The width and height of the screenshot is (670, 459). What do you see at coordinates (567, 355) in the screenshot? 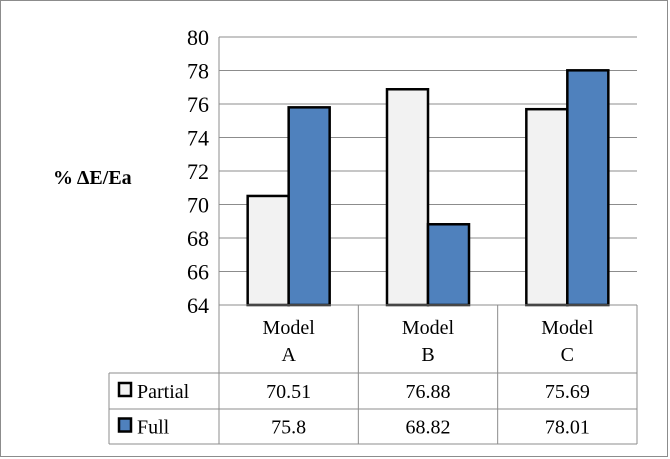
I see `category-label-line2: C` at bounding box center [567, 355].